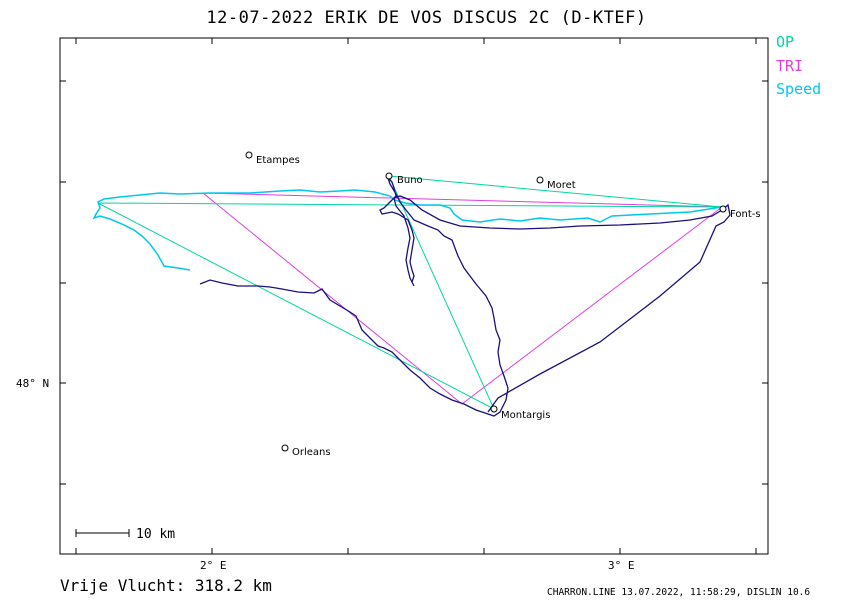 The width and height of the screenshot is (853, 603). I want to click on place-moret: Moret, so click(556, 183).